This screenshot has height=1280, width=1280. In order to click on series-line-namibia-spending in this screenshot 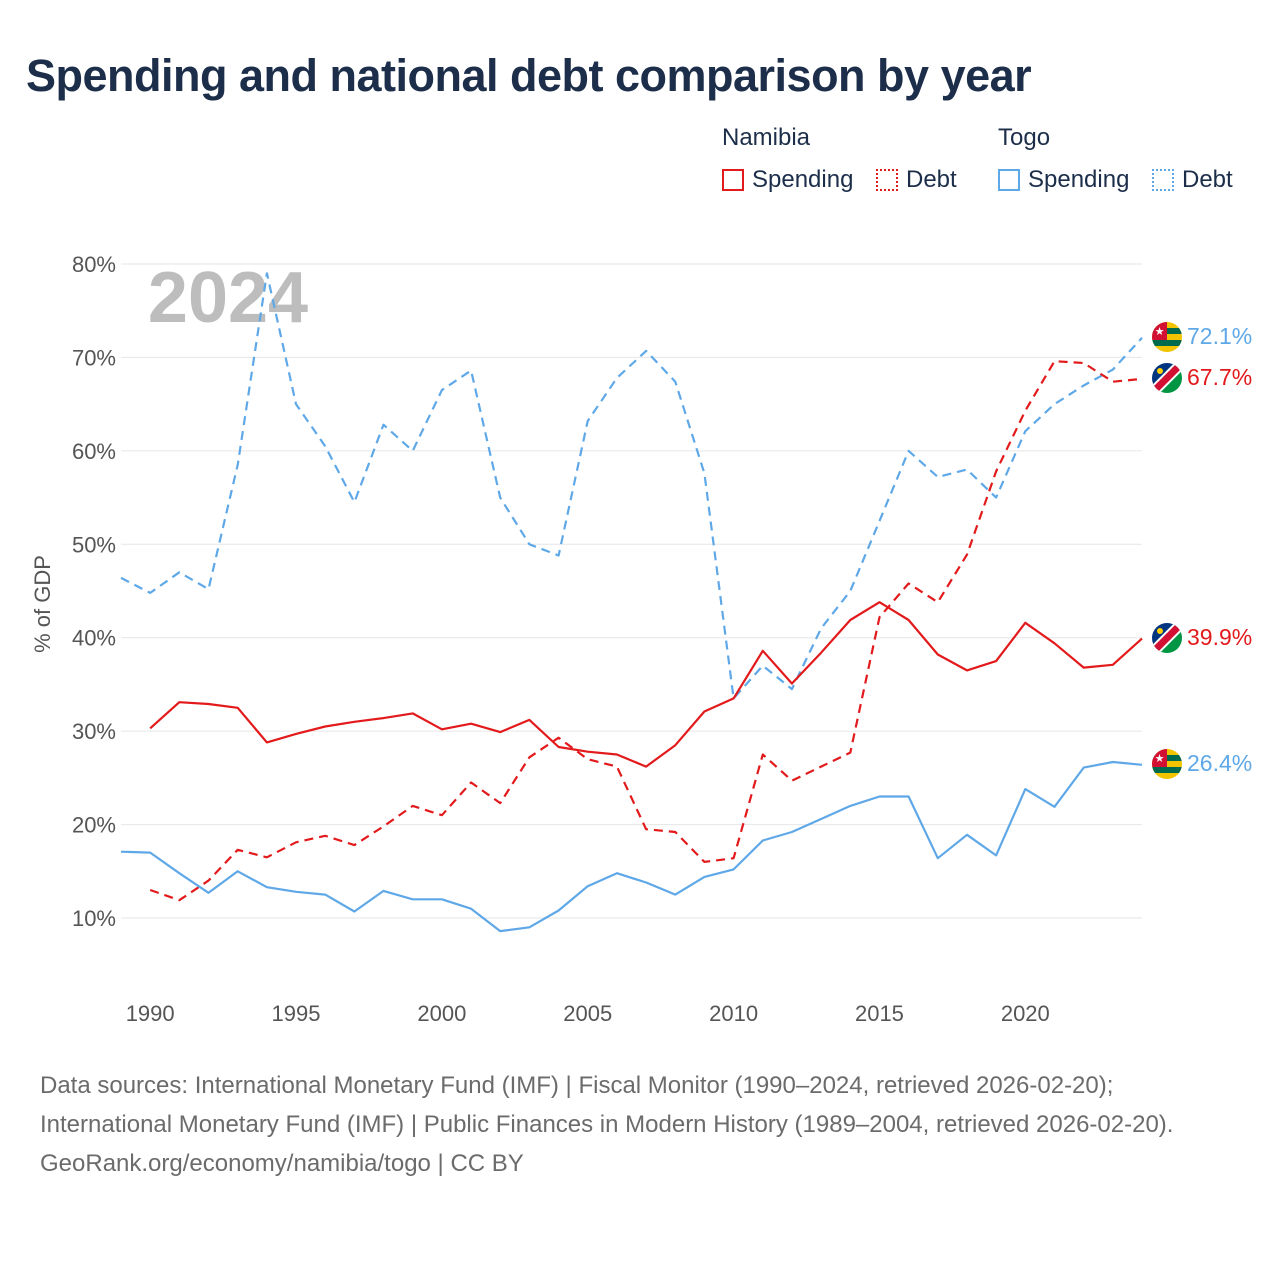, I will do `click(646, 684)`.